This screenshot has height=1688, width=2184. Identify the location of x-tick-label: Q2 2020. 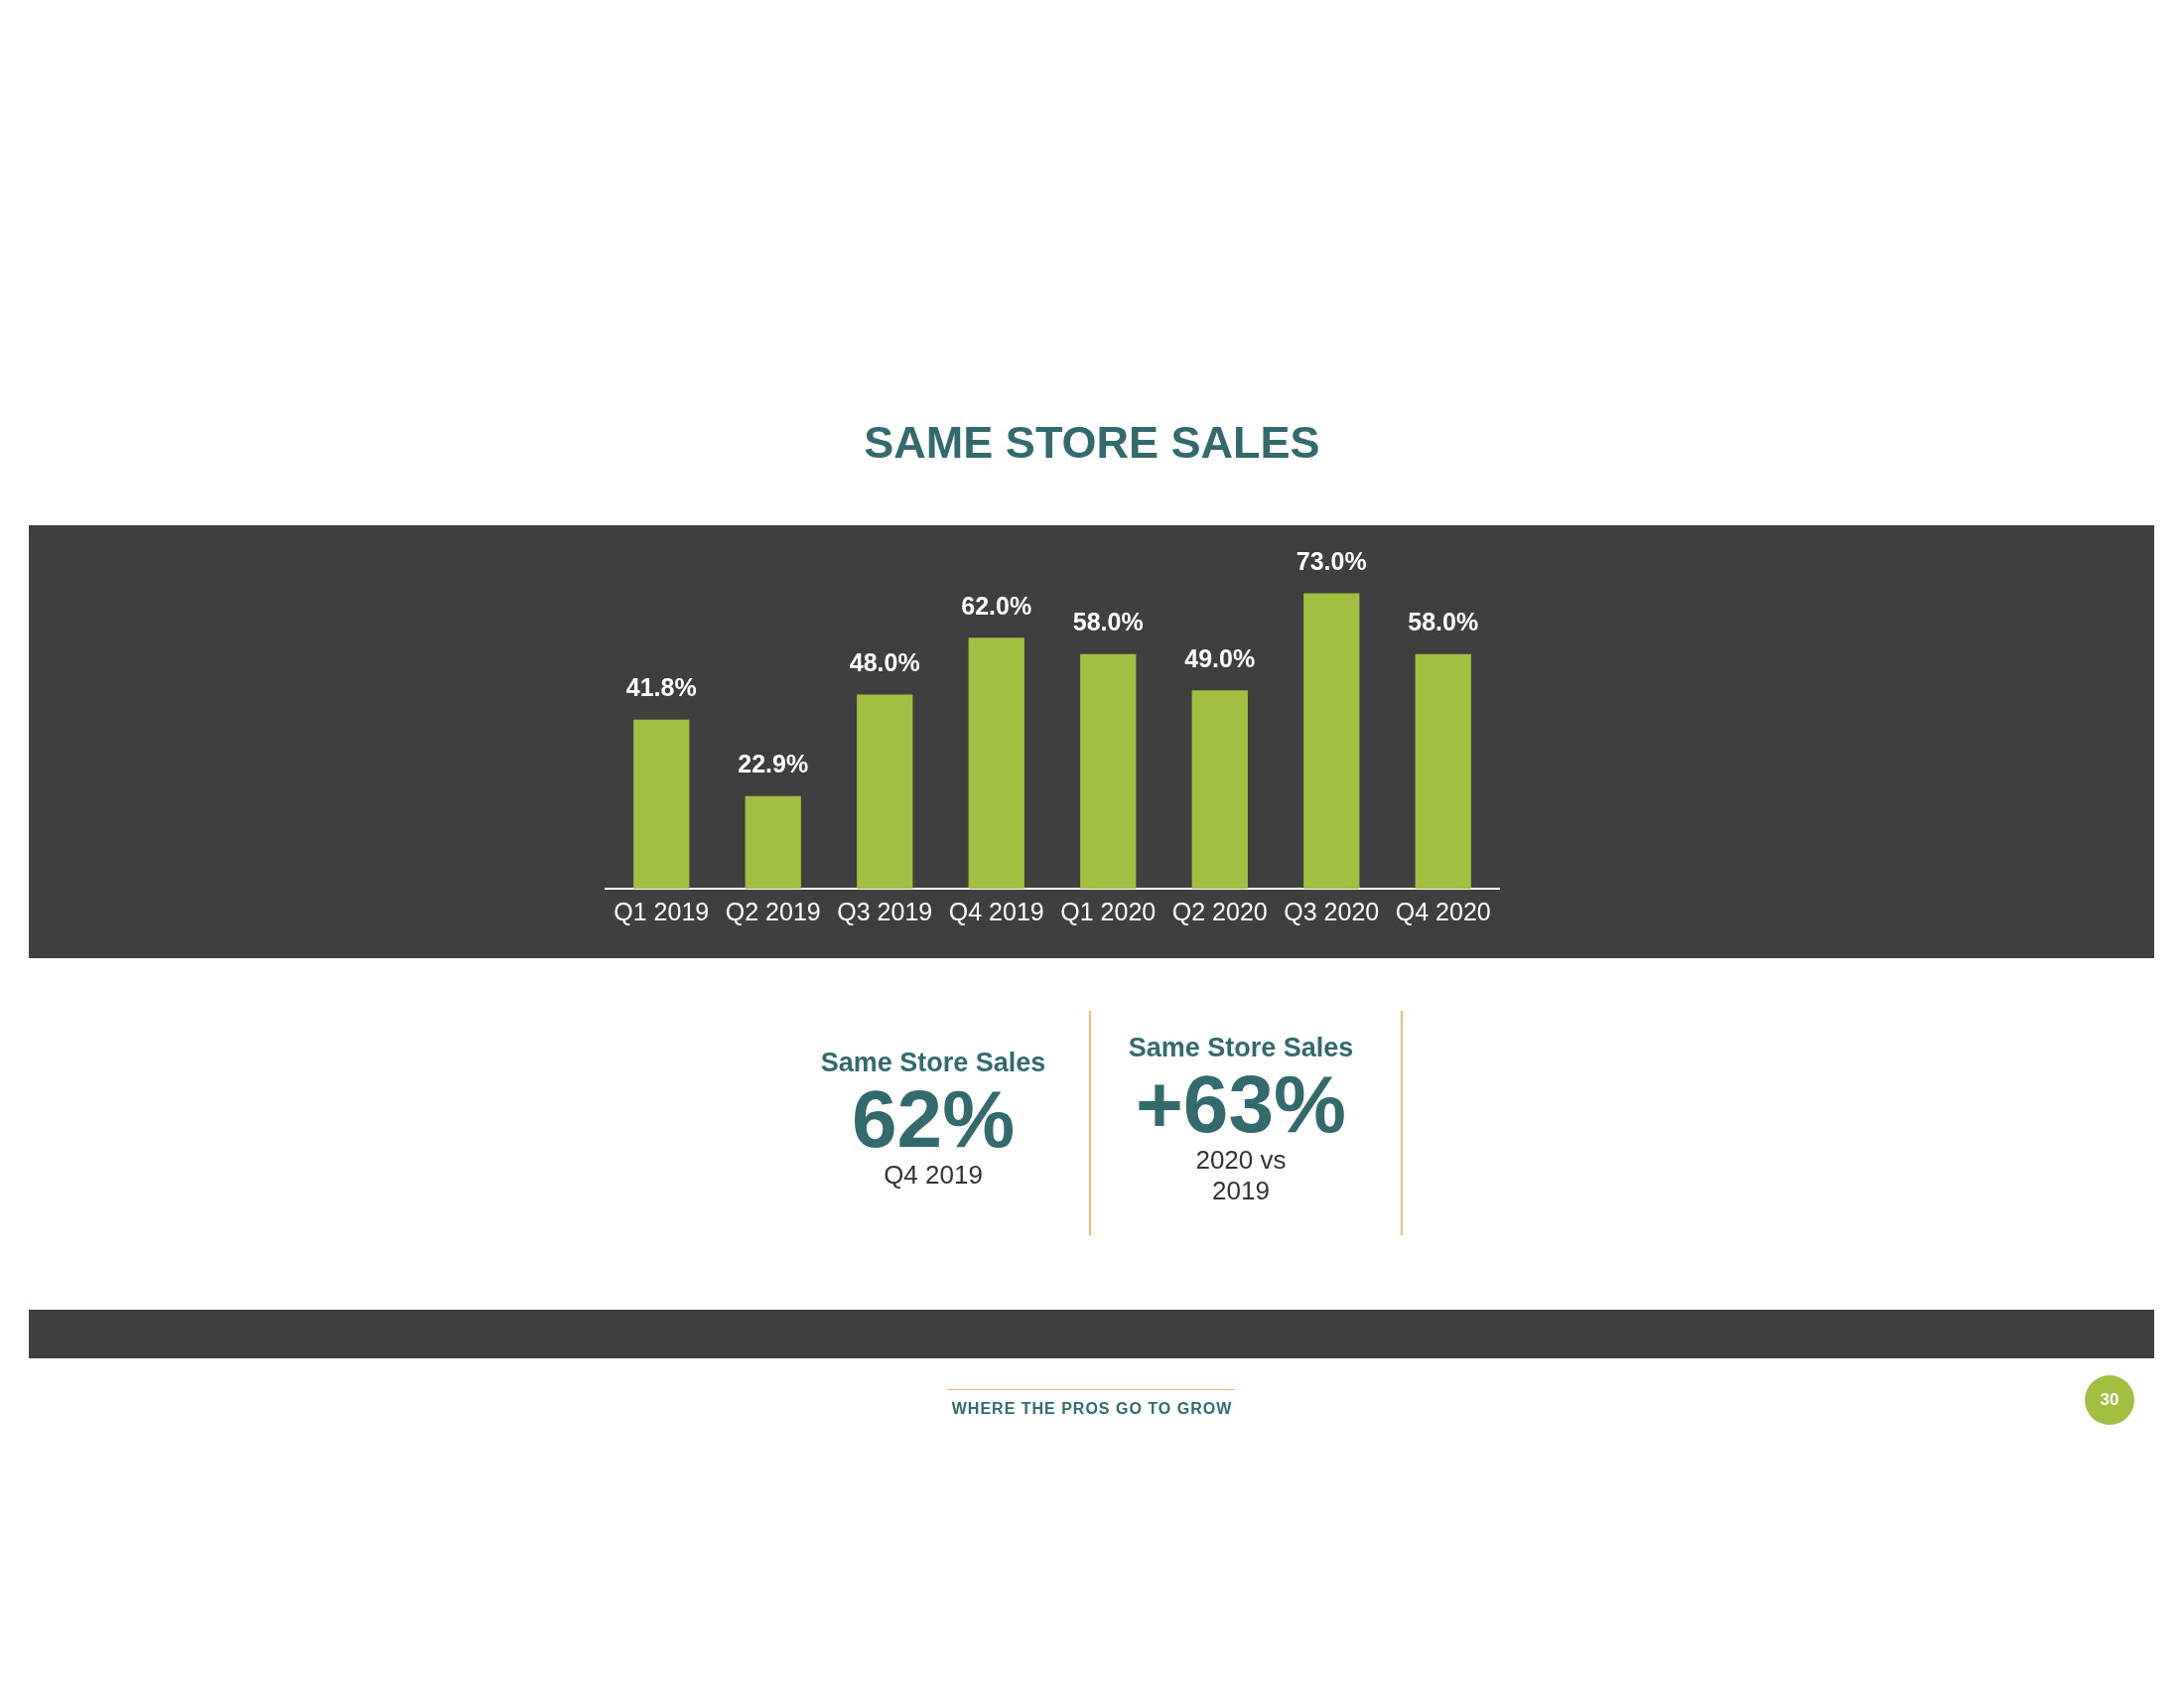
(1219, 911).